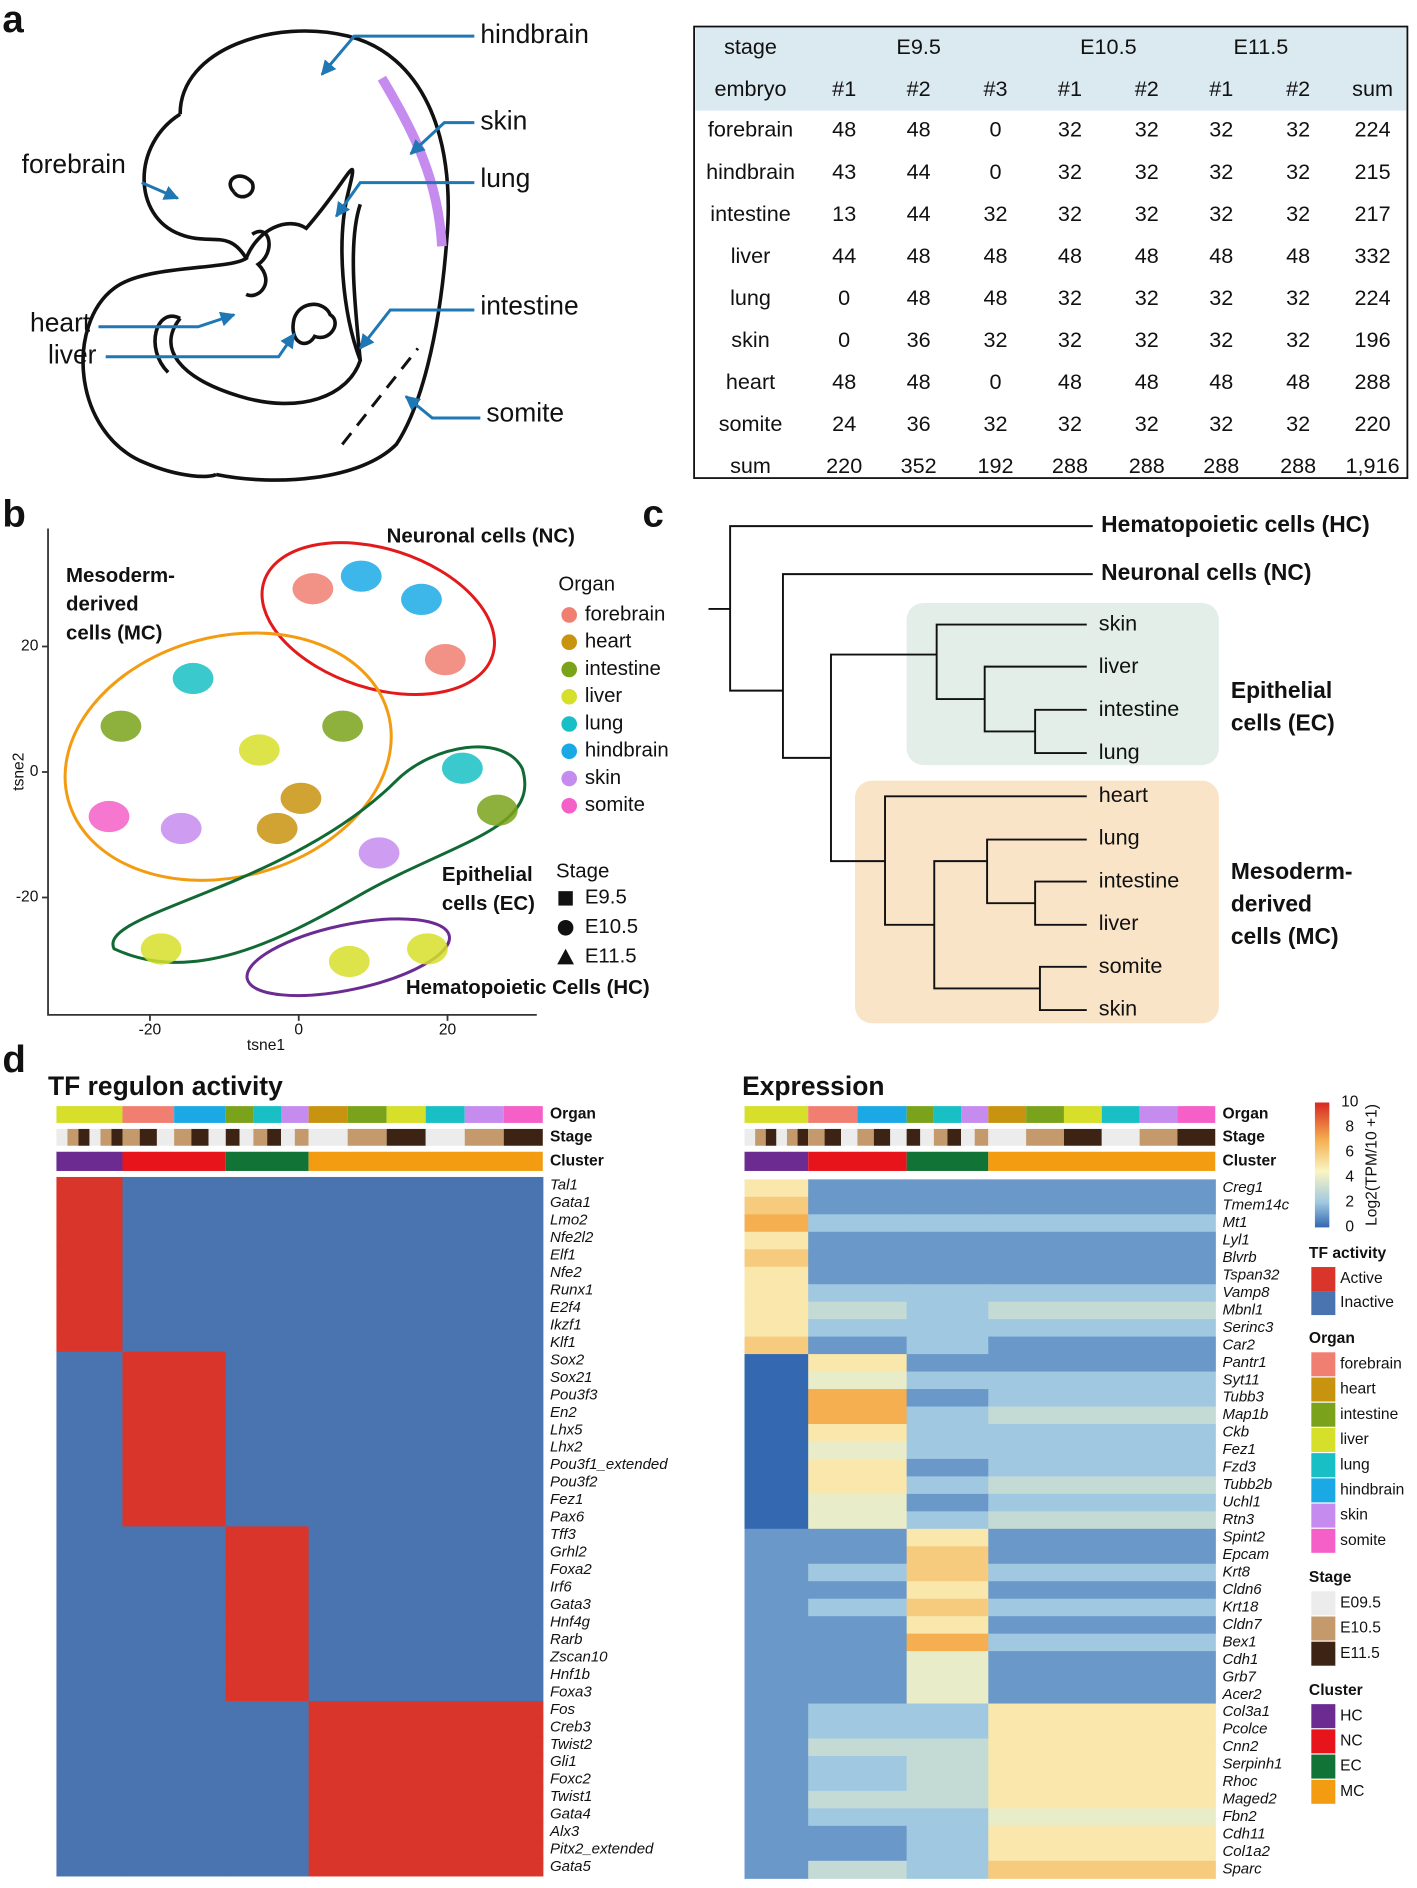 This screenshot has width=1417, height=1888. I want to click on legend-label: lung, so click(604, 723).